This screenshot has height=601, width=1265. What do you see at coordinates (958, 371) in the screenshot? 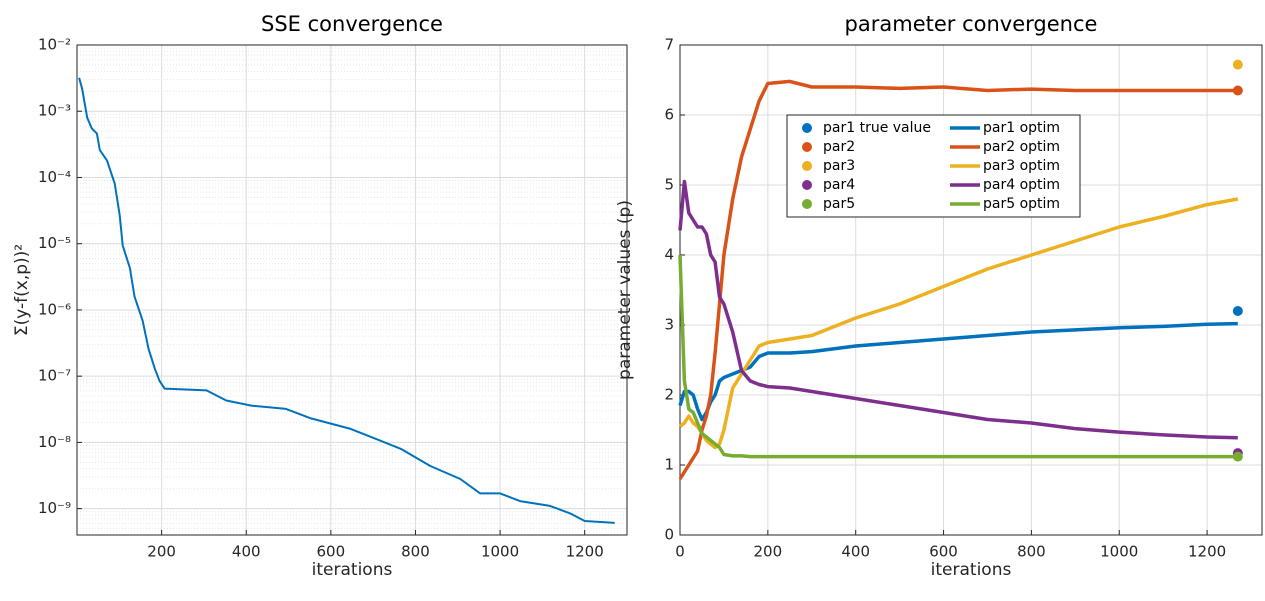
I see `series-line` at bounding box center [958, 371].